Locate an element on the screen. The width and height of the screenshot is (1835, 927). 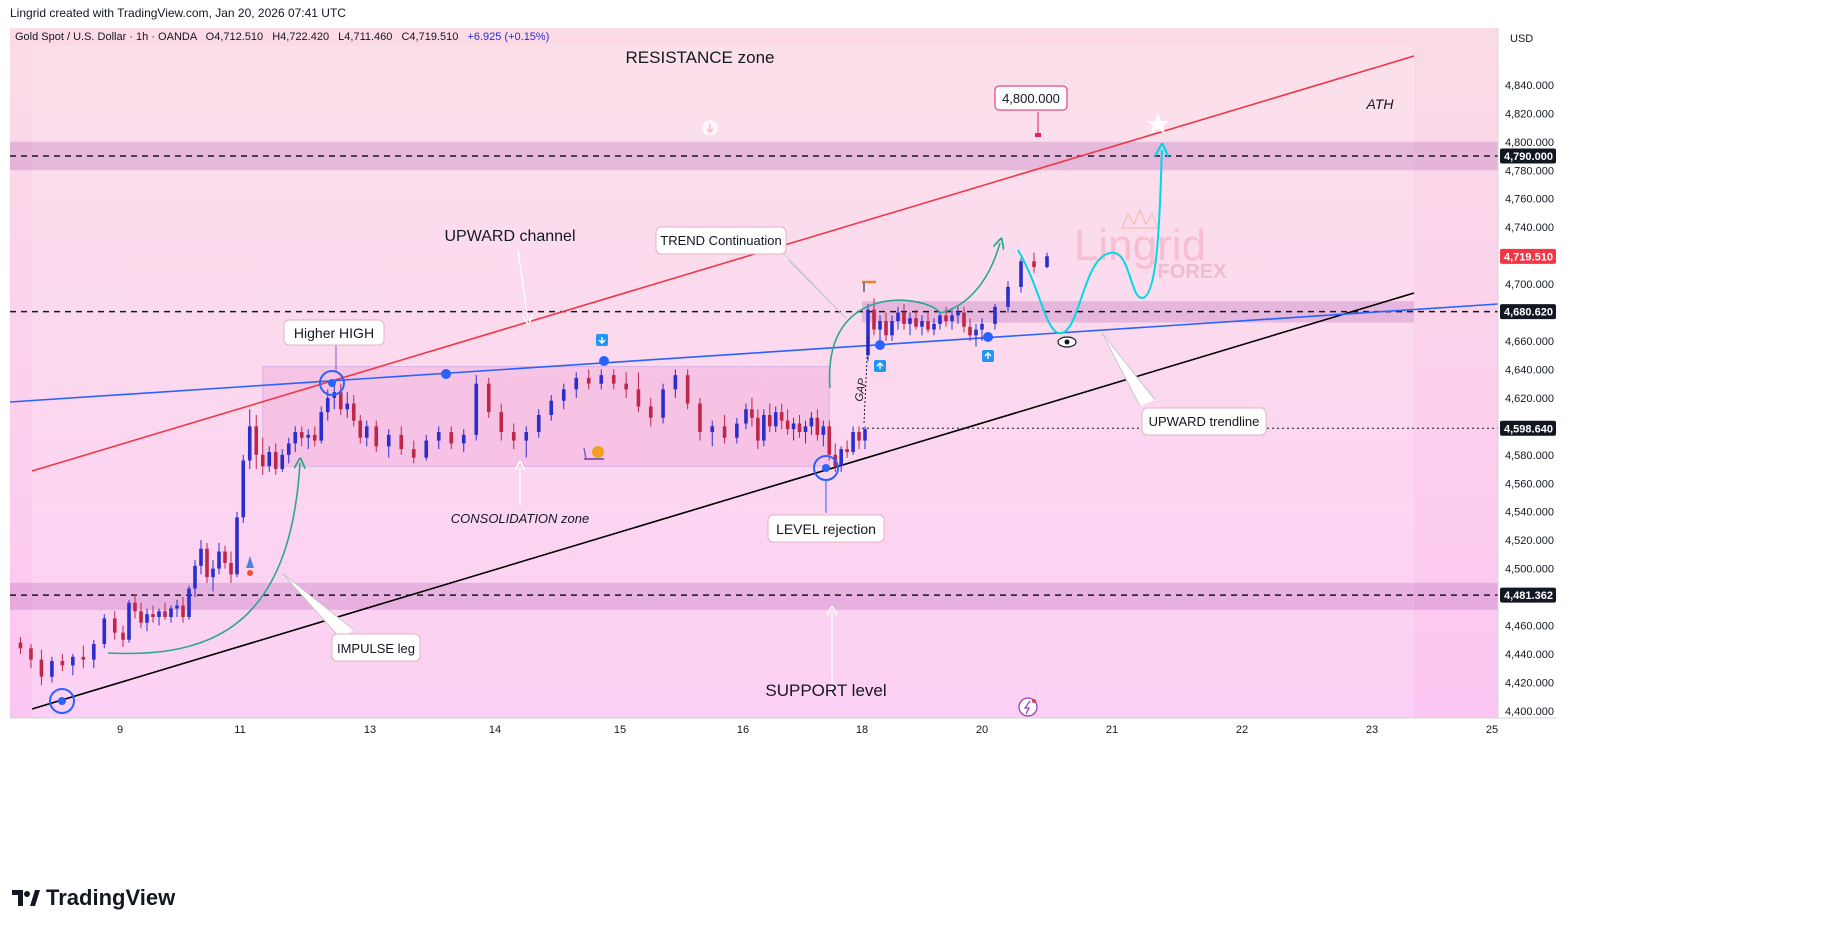
projection-path is located at coordinates (1089, 242).